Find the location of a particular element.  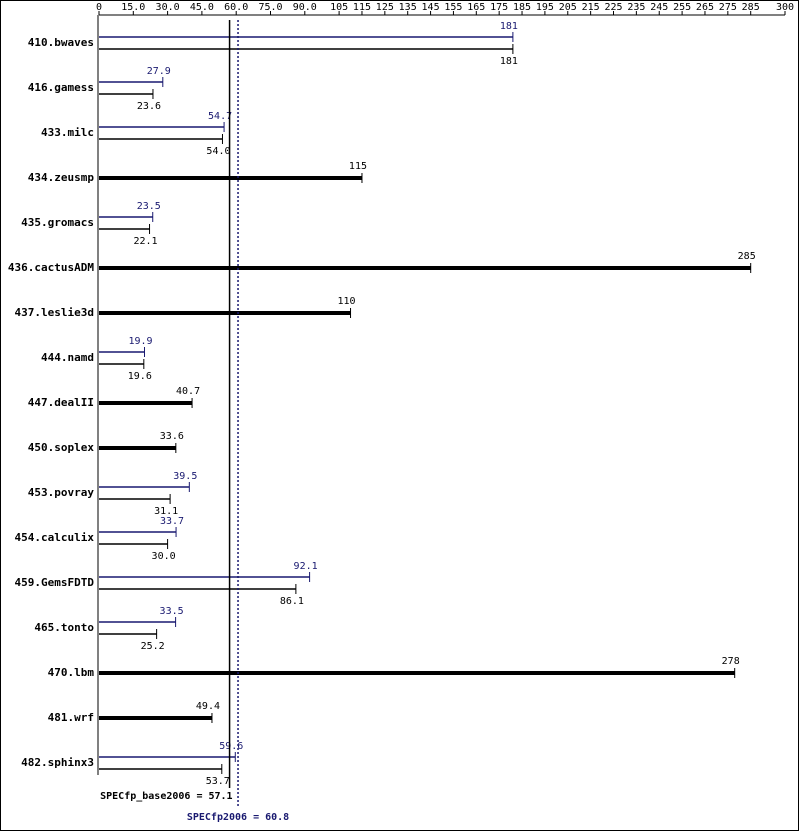

x-tick-label: 245 is located at coordinates (659, 7).